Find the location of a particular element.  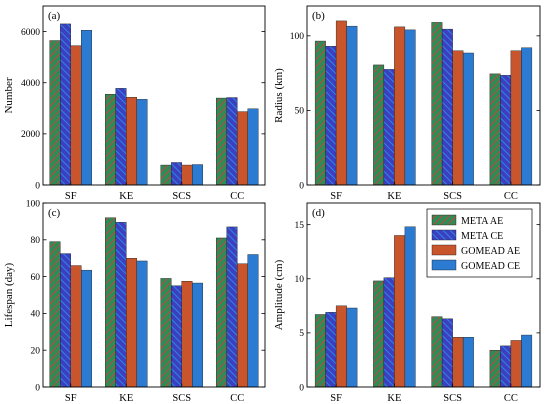

legend-swatch-meta-ce is located at coordinates (444, 235).